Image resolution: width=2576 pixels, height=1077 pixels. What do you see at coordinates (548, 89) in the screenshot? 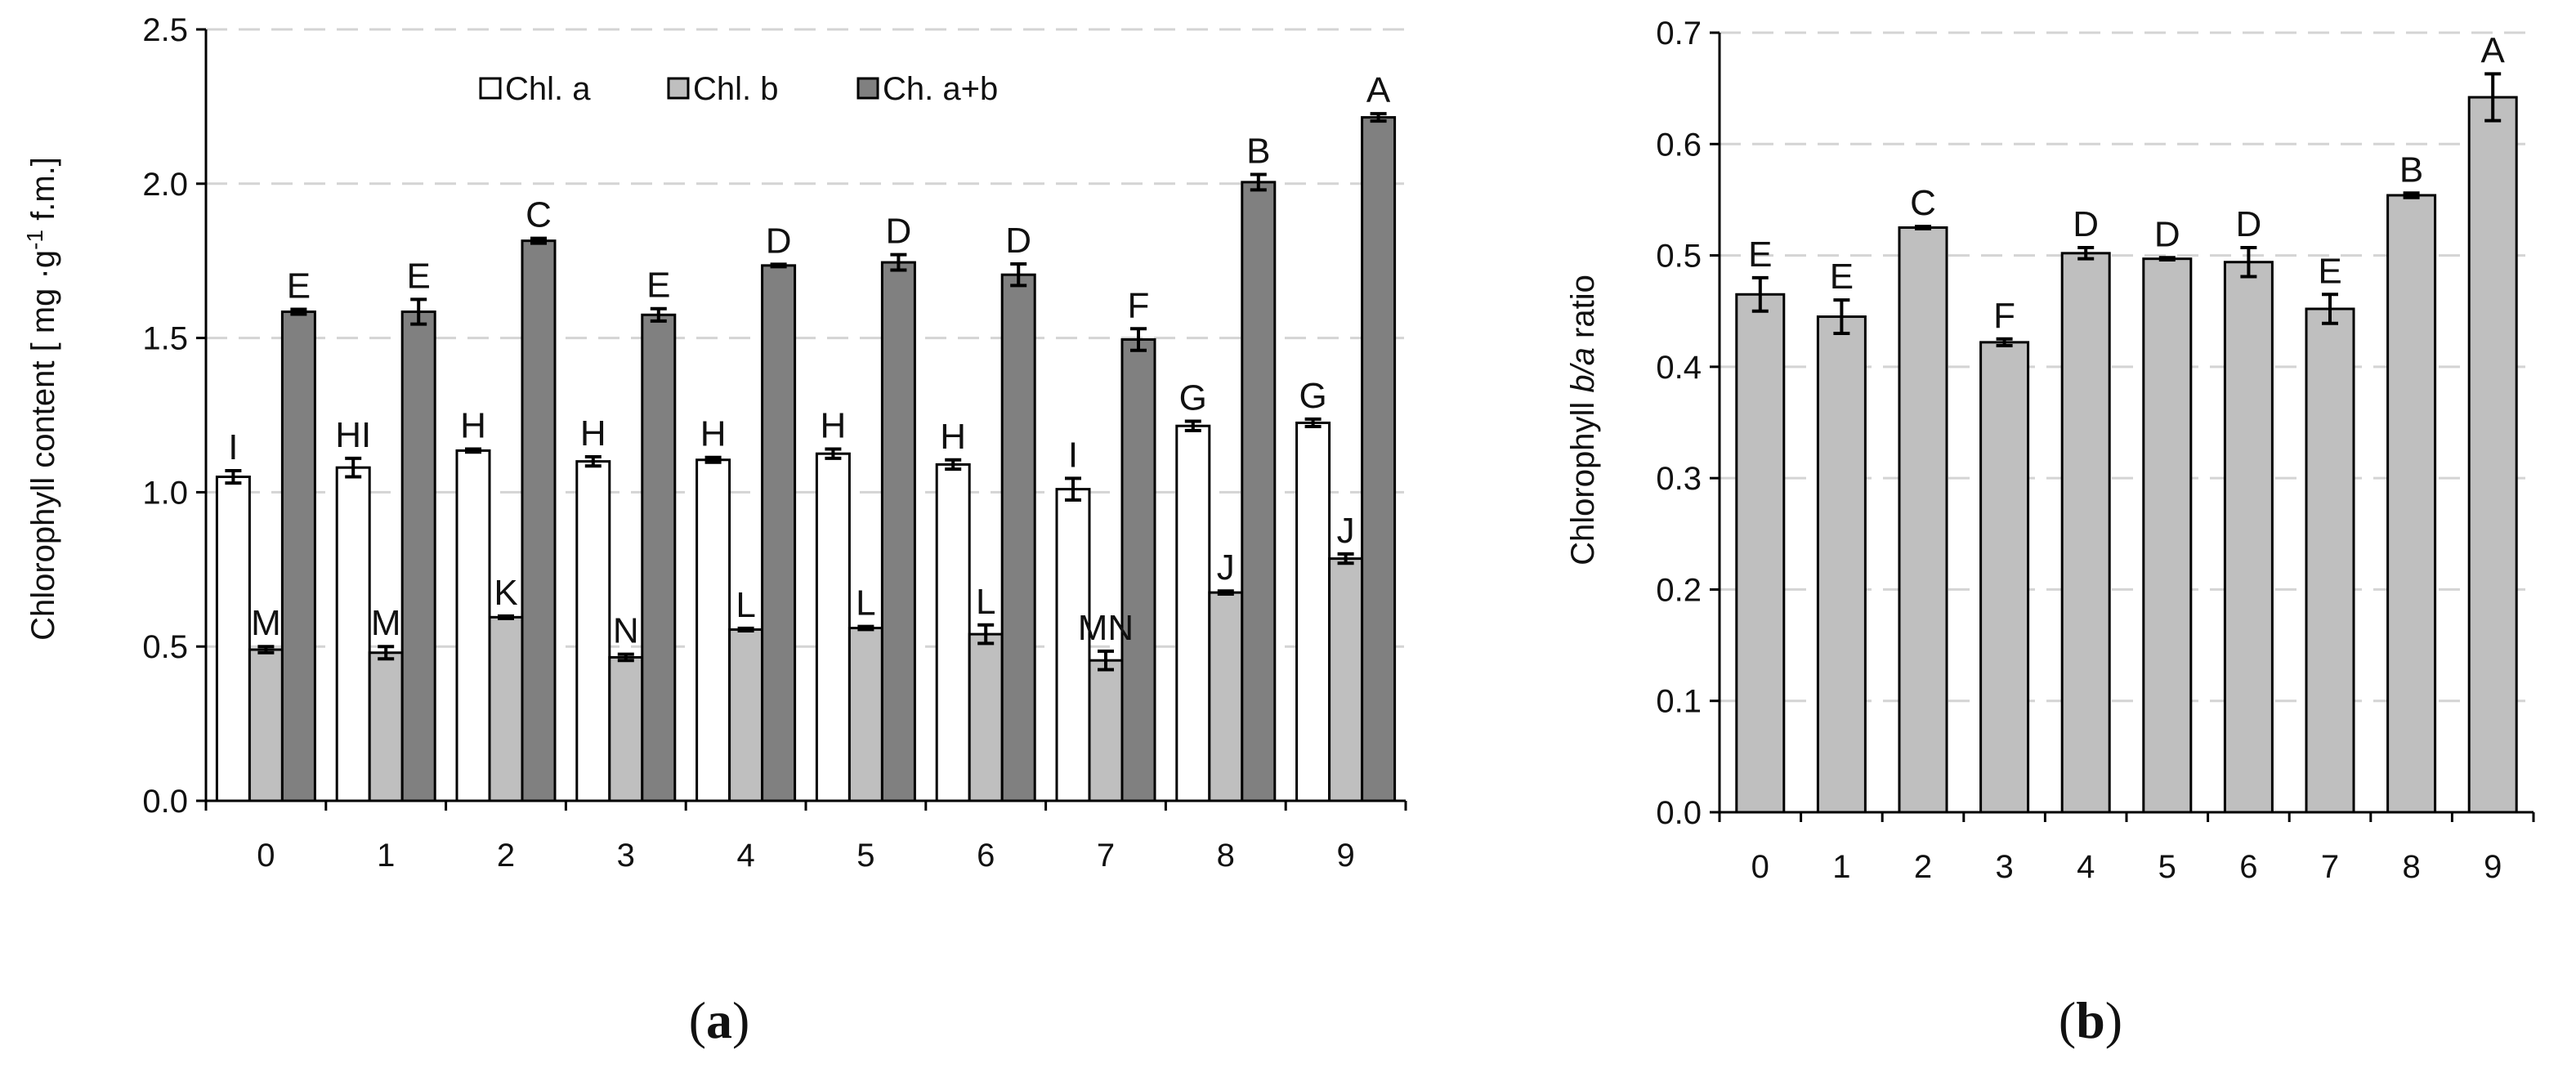
I see `legend-label-chl-a: Chl. a` at bounding box center [548, 89].